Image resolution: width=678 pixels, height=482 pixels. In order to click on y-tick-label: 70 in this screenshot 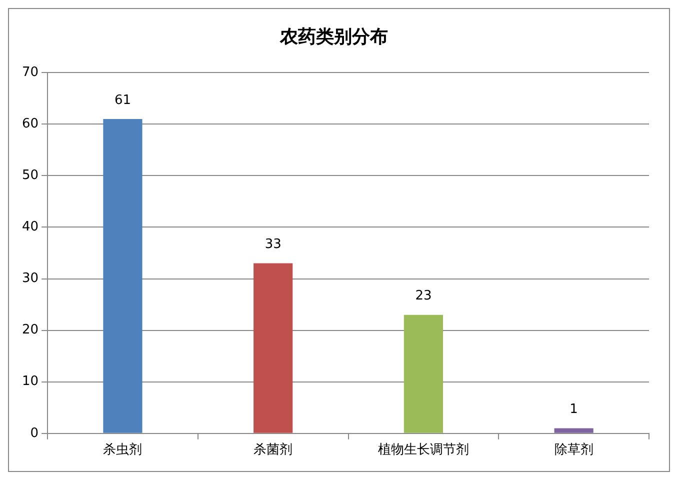, I will do `click(30, 72)`.